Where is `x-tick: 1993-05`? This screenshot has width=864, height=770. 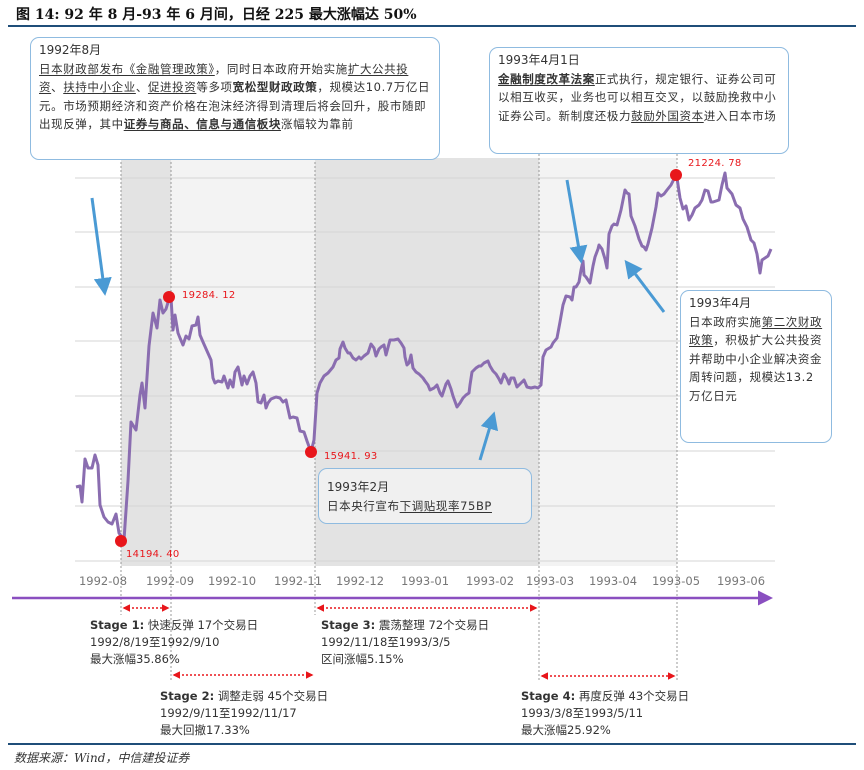 x-tick: 1993-05 is located at coordinates (676, 581).